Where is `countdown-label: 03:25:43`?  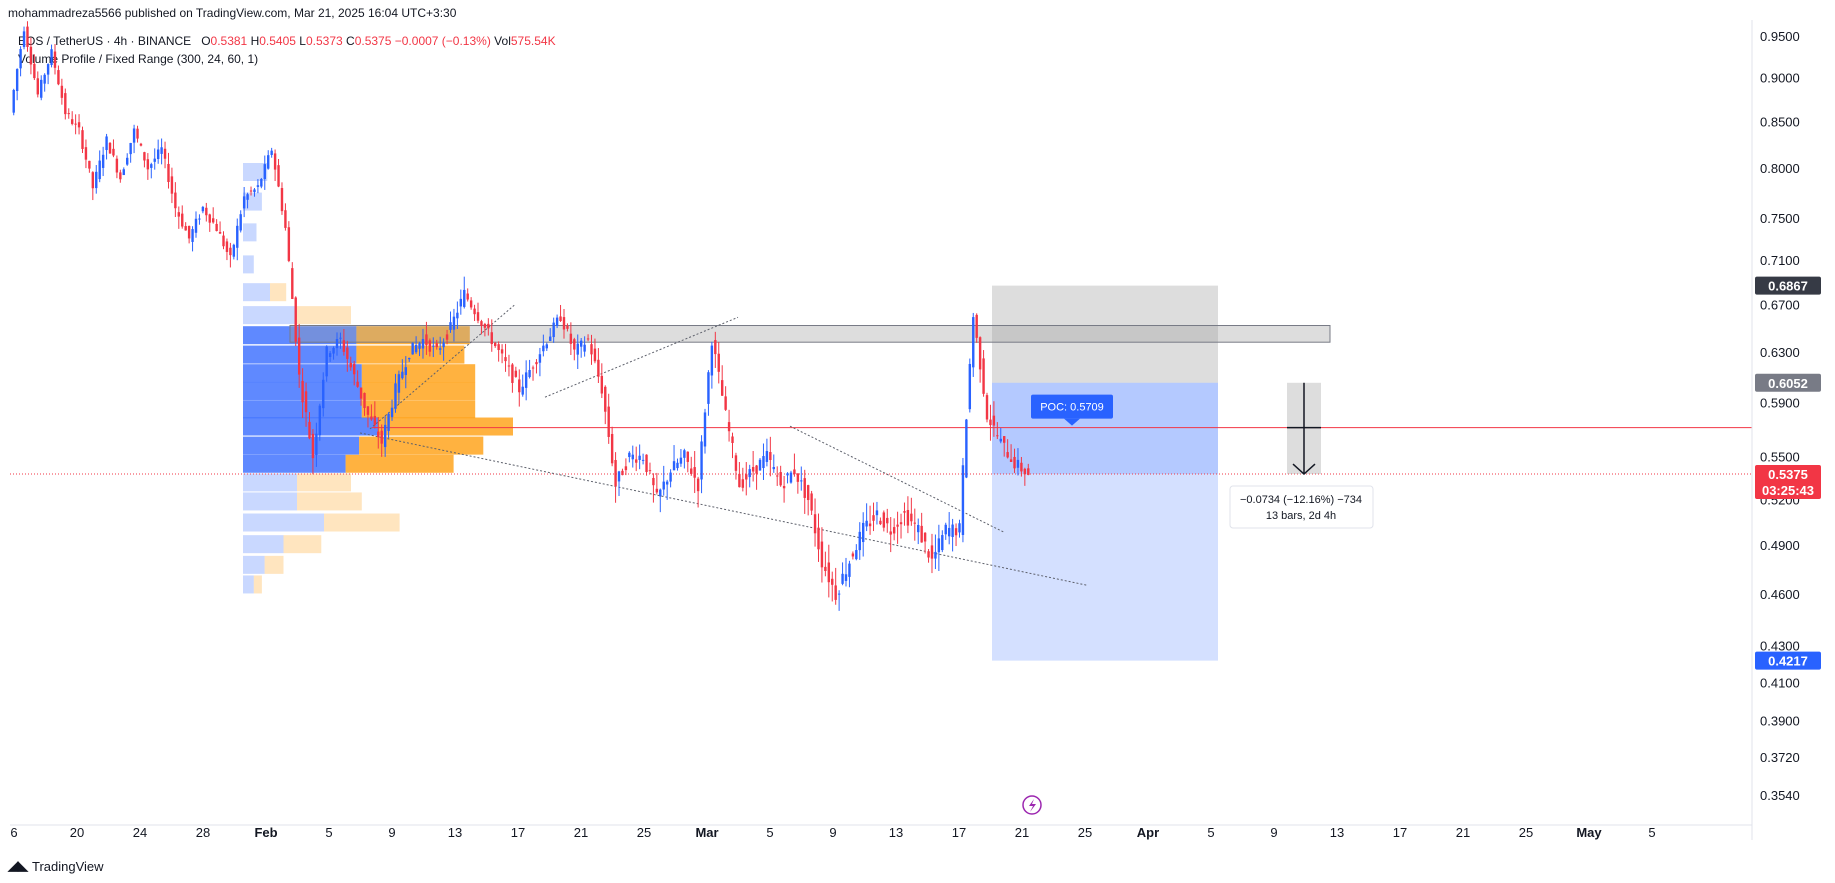 countdown-label: 03:25:43 is located at coordinates (1788, 490).